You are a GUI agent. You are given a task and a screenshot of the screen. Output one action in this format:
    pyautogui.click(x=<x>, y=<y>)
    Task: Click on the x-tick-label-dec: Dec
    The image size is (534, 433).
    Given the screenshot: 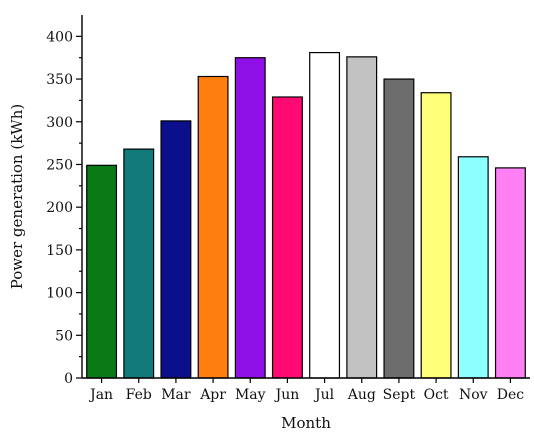 What is the action you would take?
    pyautogui.click(x=511, y=395)
    